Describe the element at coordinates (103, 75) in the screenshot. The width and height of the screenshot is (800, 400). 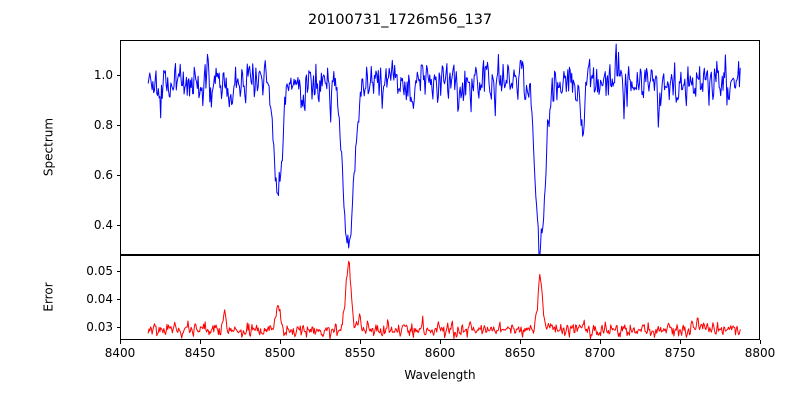
I see `spectrum-ytick-label: 1.0` at that location.